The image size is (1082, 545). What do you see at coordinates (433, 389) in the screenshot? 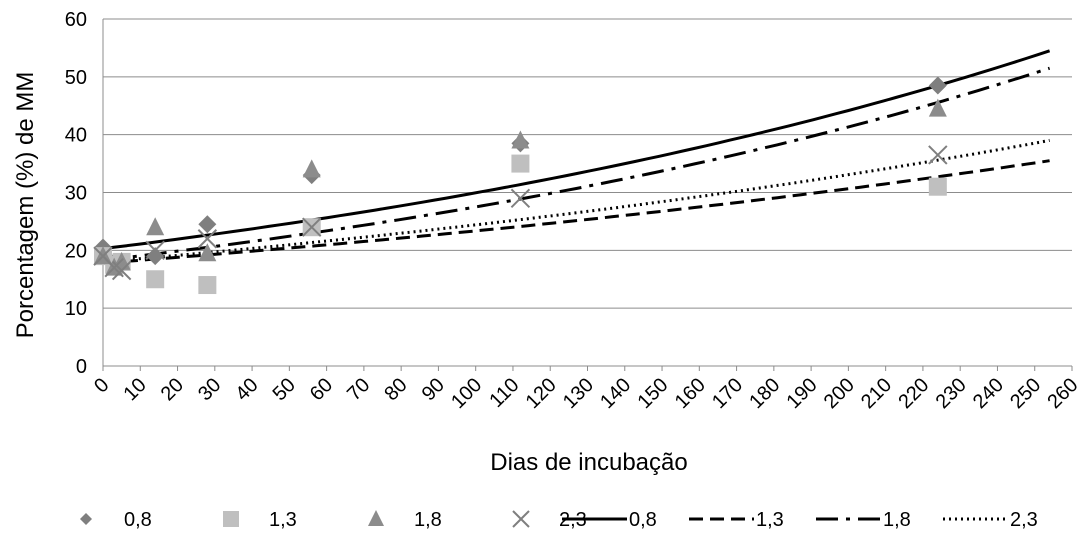
I see `x-tick-label: 90` at bounding box center [433, 389].